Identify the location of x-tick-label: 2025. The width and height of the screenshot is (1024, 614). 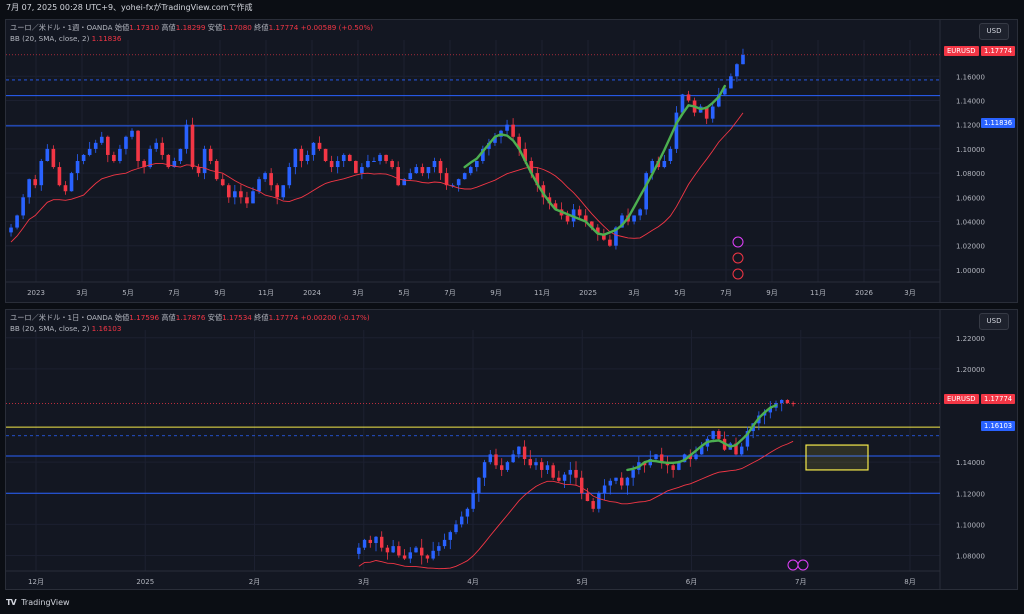
(588, 293).